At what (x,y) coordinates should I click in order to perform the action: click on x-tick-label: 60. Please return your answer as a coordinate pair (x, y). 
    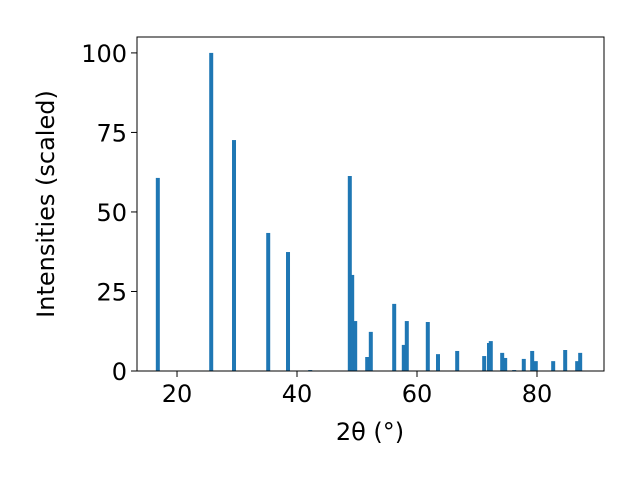
    Looking at the image, I should click on (417, 394).